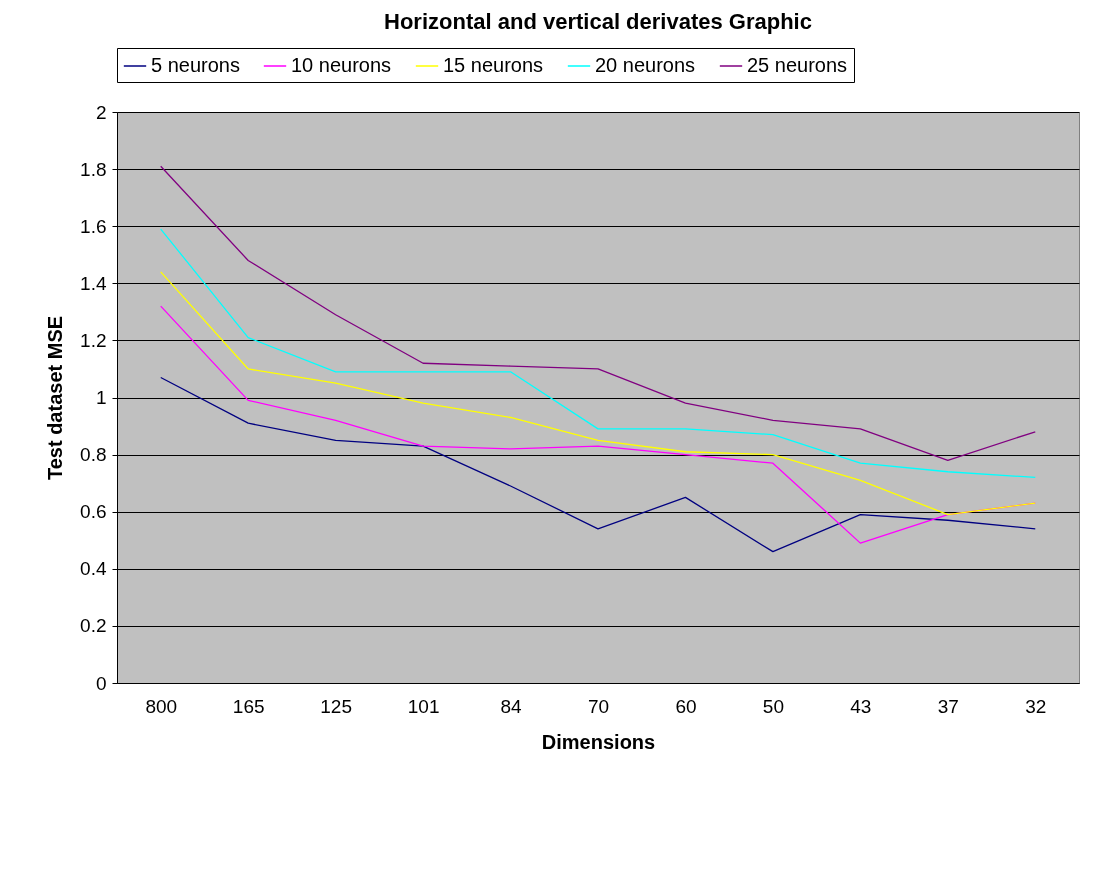  Describe the element at coordinates (93, 169) in the screenshot. I see `y-tick-label: 1.8` at that location.